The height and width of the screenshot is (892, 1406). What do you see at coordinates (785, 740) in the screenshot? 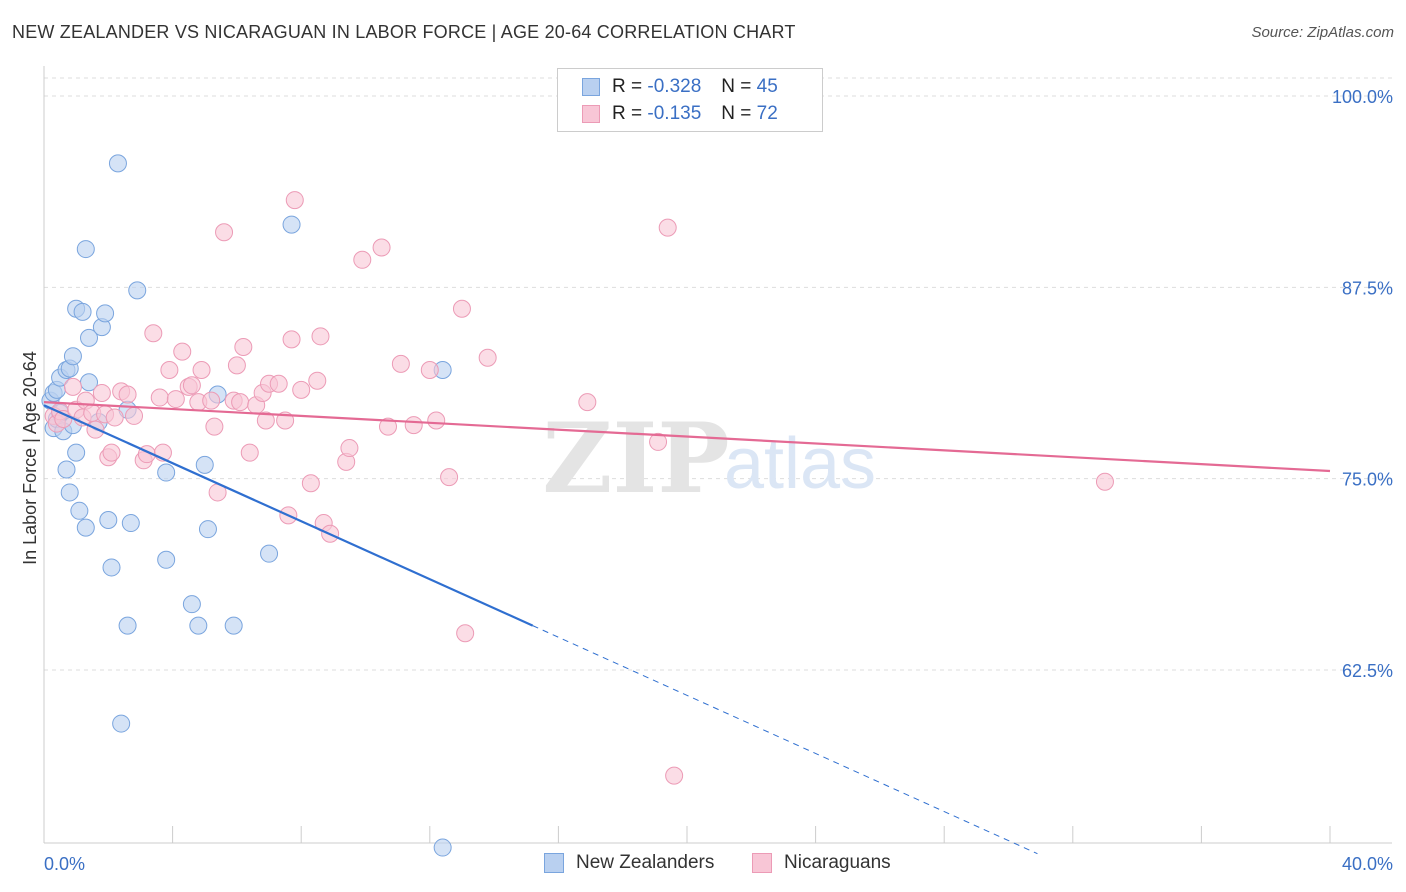
I see `new-zealanders-trend-extension` at bounding box center [785, 740].